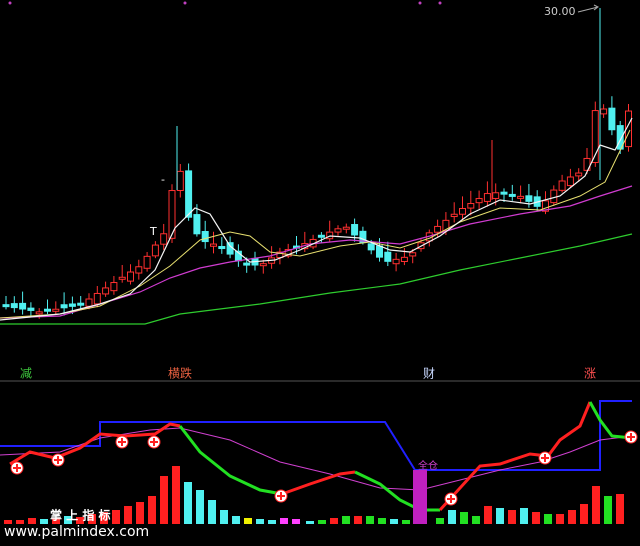 This screenshot has height=546, width=640. What do you see at coordinates (610, 420) in the screenshot?
I see `trend-line-green` at bounding box center [610, 420].